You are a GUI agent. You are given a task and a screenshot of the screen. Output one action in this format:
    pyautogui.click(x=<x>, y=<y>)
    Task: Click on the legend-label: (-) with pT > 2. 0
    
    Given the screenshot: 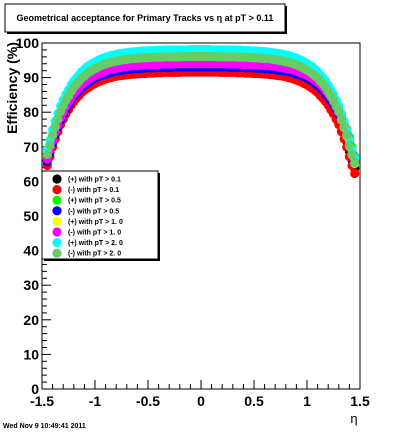 What is the action you would take?
    pyautogui.click(x=94, y=254)
    